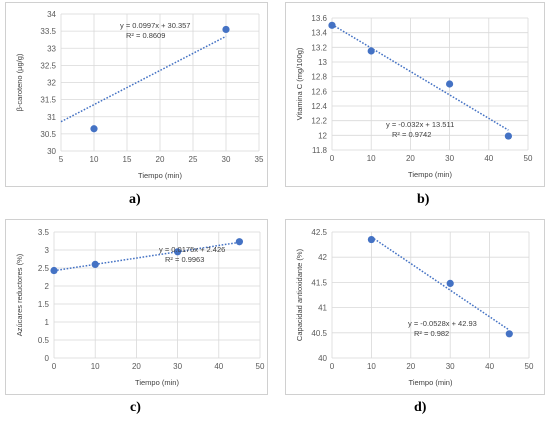 This screenshot has width=549, height=422. I want to click on y-tick-label: 30.5, so click(48, 134).